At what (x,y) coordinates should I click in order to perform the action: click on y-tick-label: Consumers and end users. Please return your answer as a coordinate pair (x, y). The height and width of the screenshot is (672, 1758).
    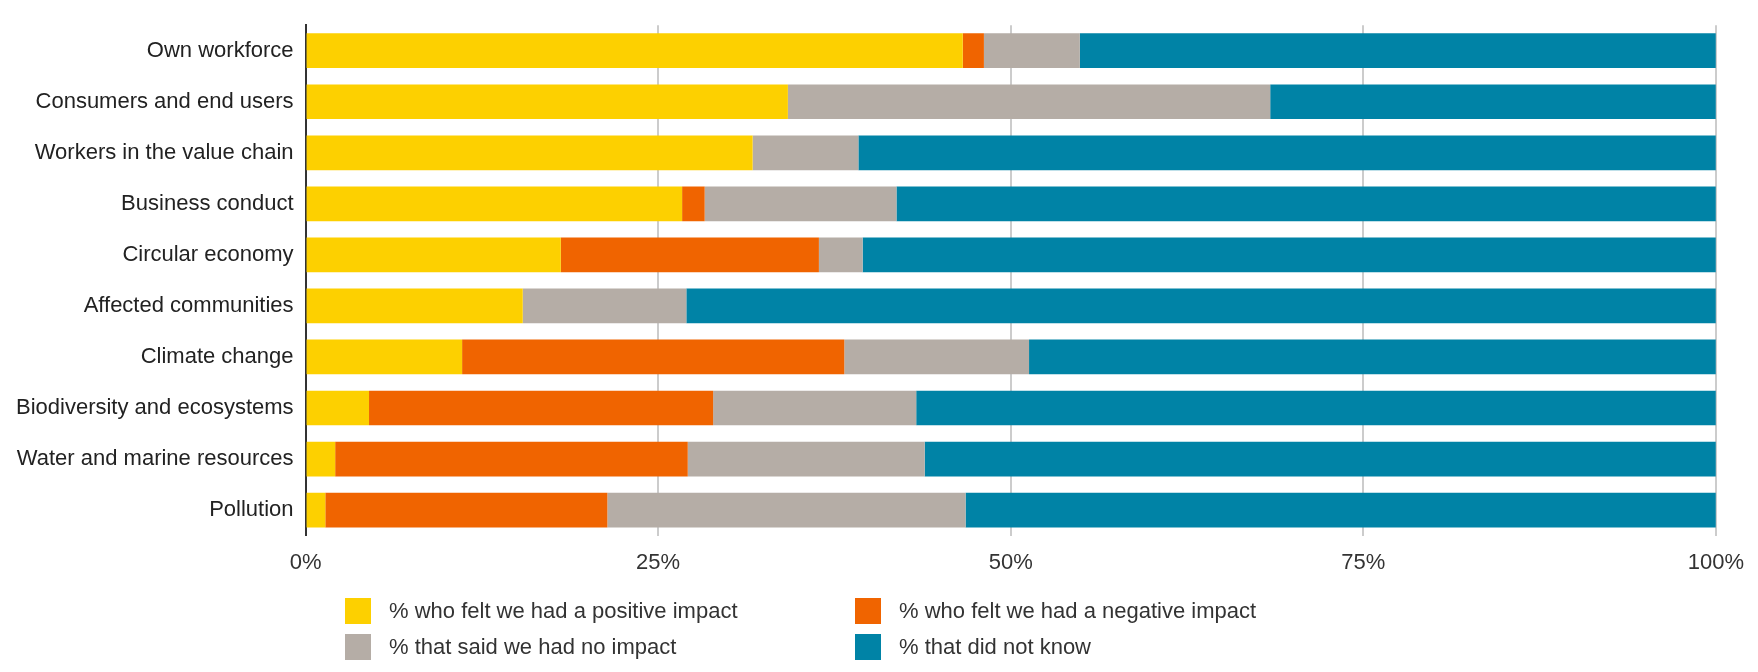
    Looking at the image, I should click on (164, 100).